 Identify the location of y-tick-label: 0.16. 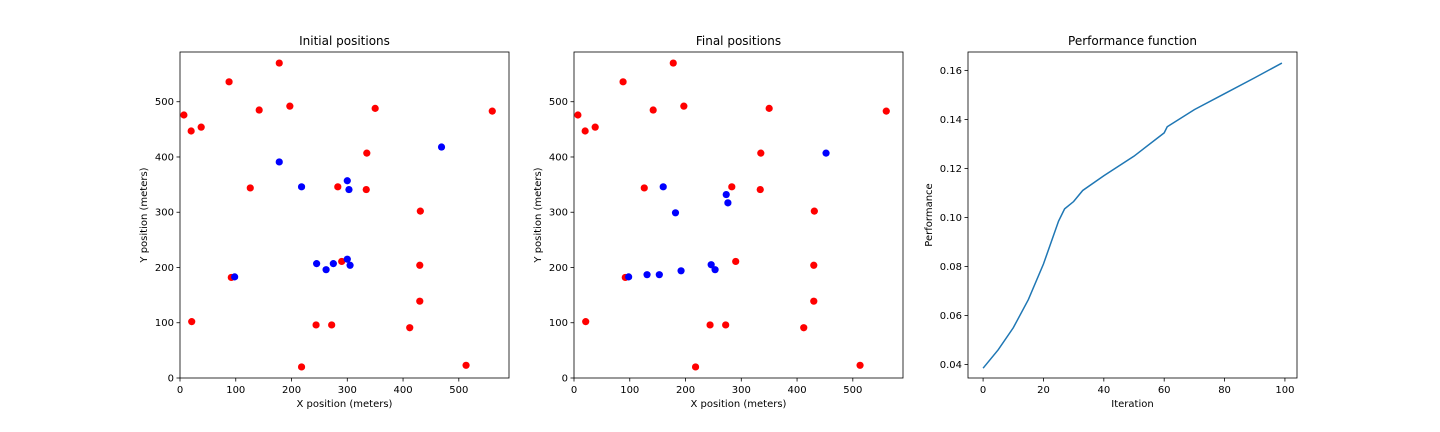
(951, 71).